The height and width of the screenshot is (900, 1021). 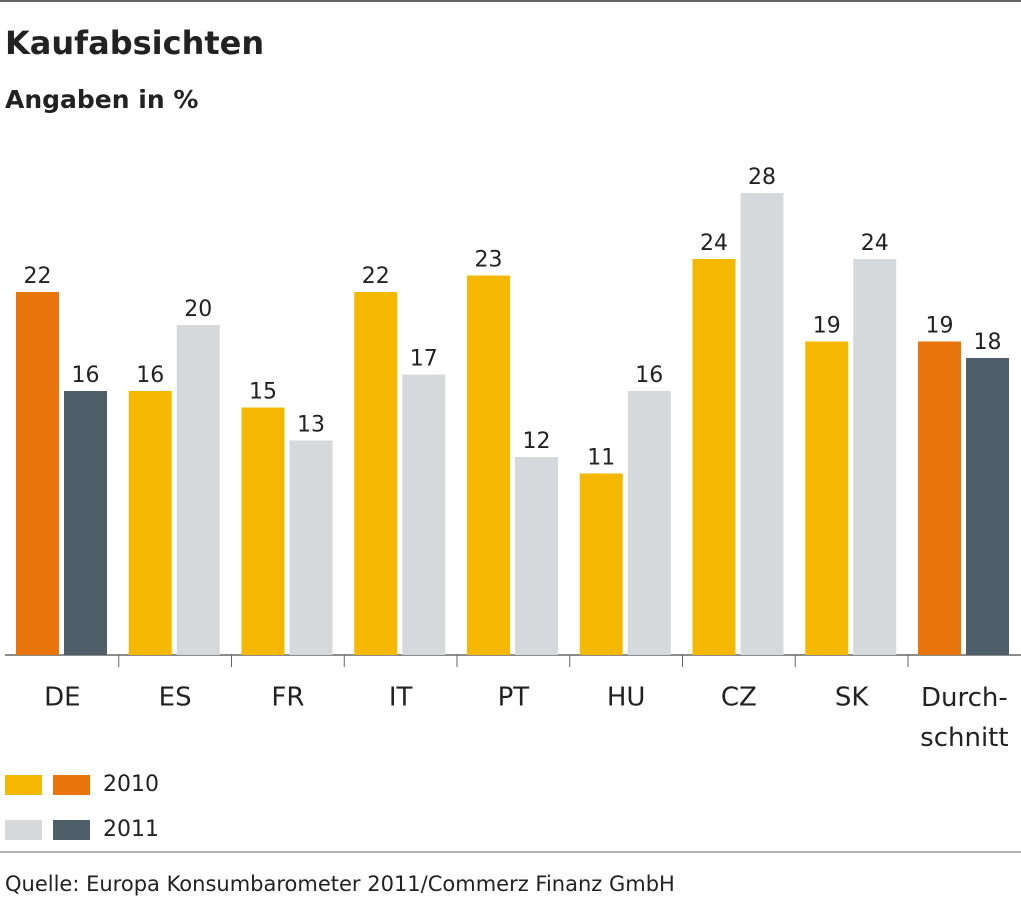 I want to click on legend-label: 2011, so click(x=131, y=829).